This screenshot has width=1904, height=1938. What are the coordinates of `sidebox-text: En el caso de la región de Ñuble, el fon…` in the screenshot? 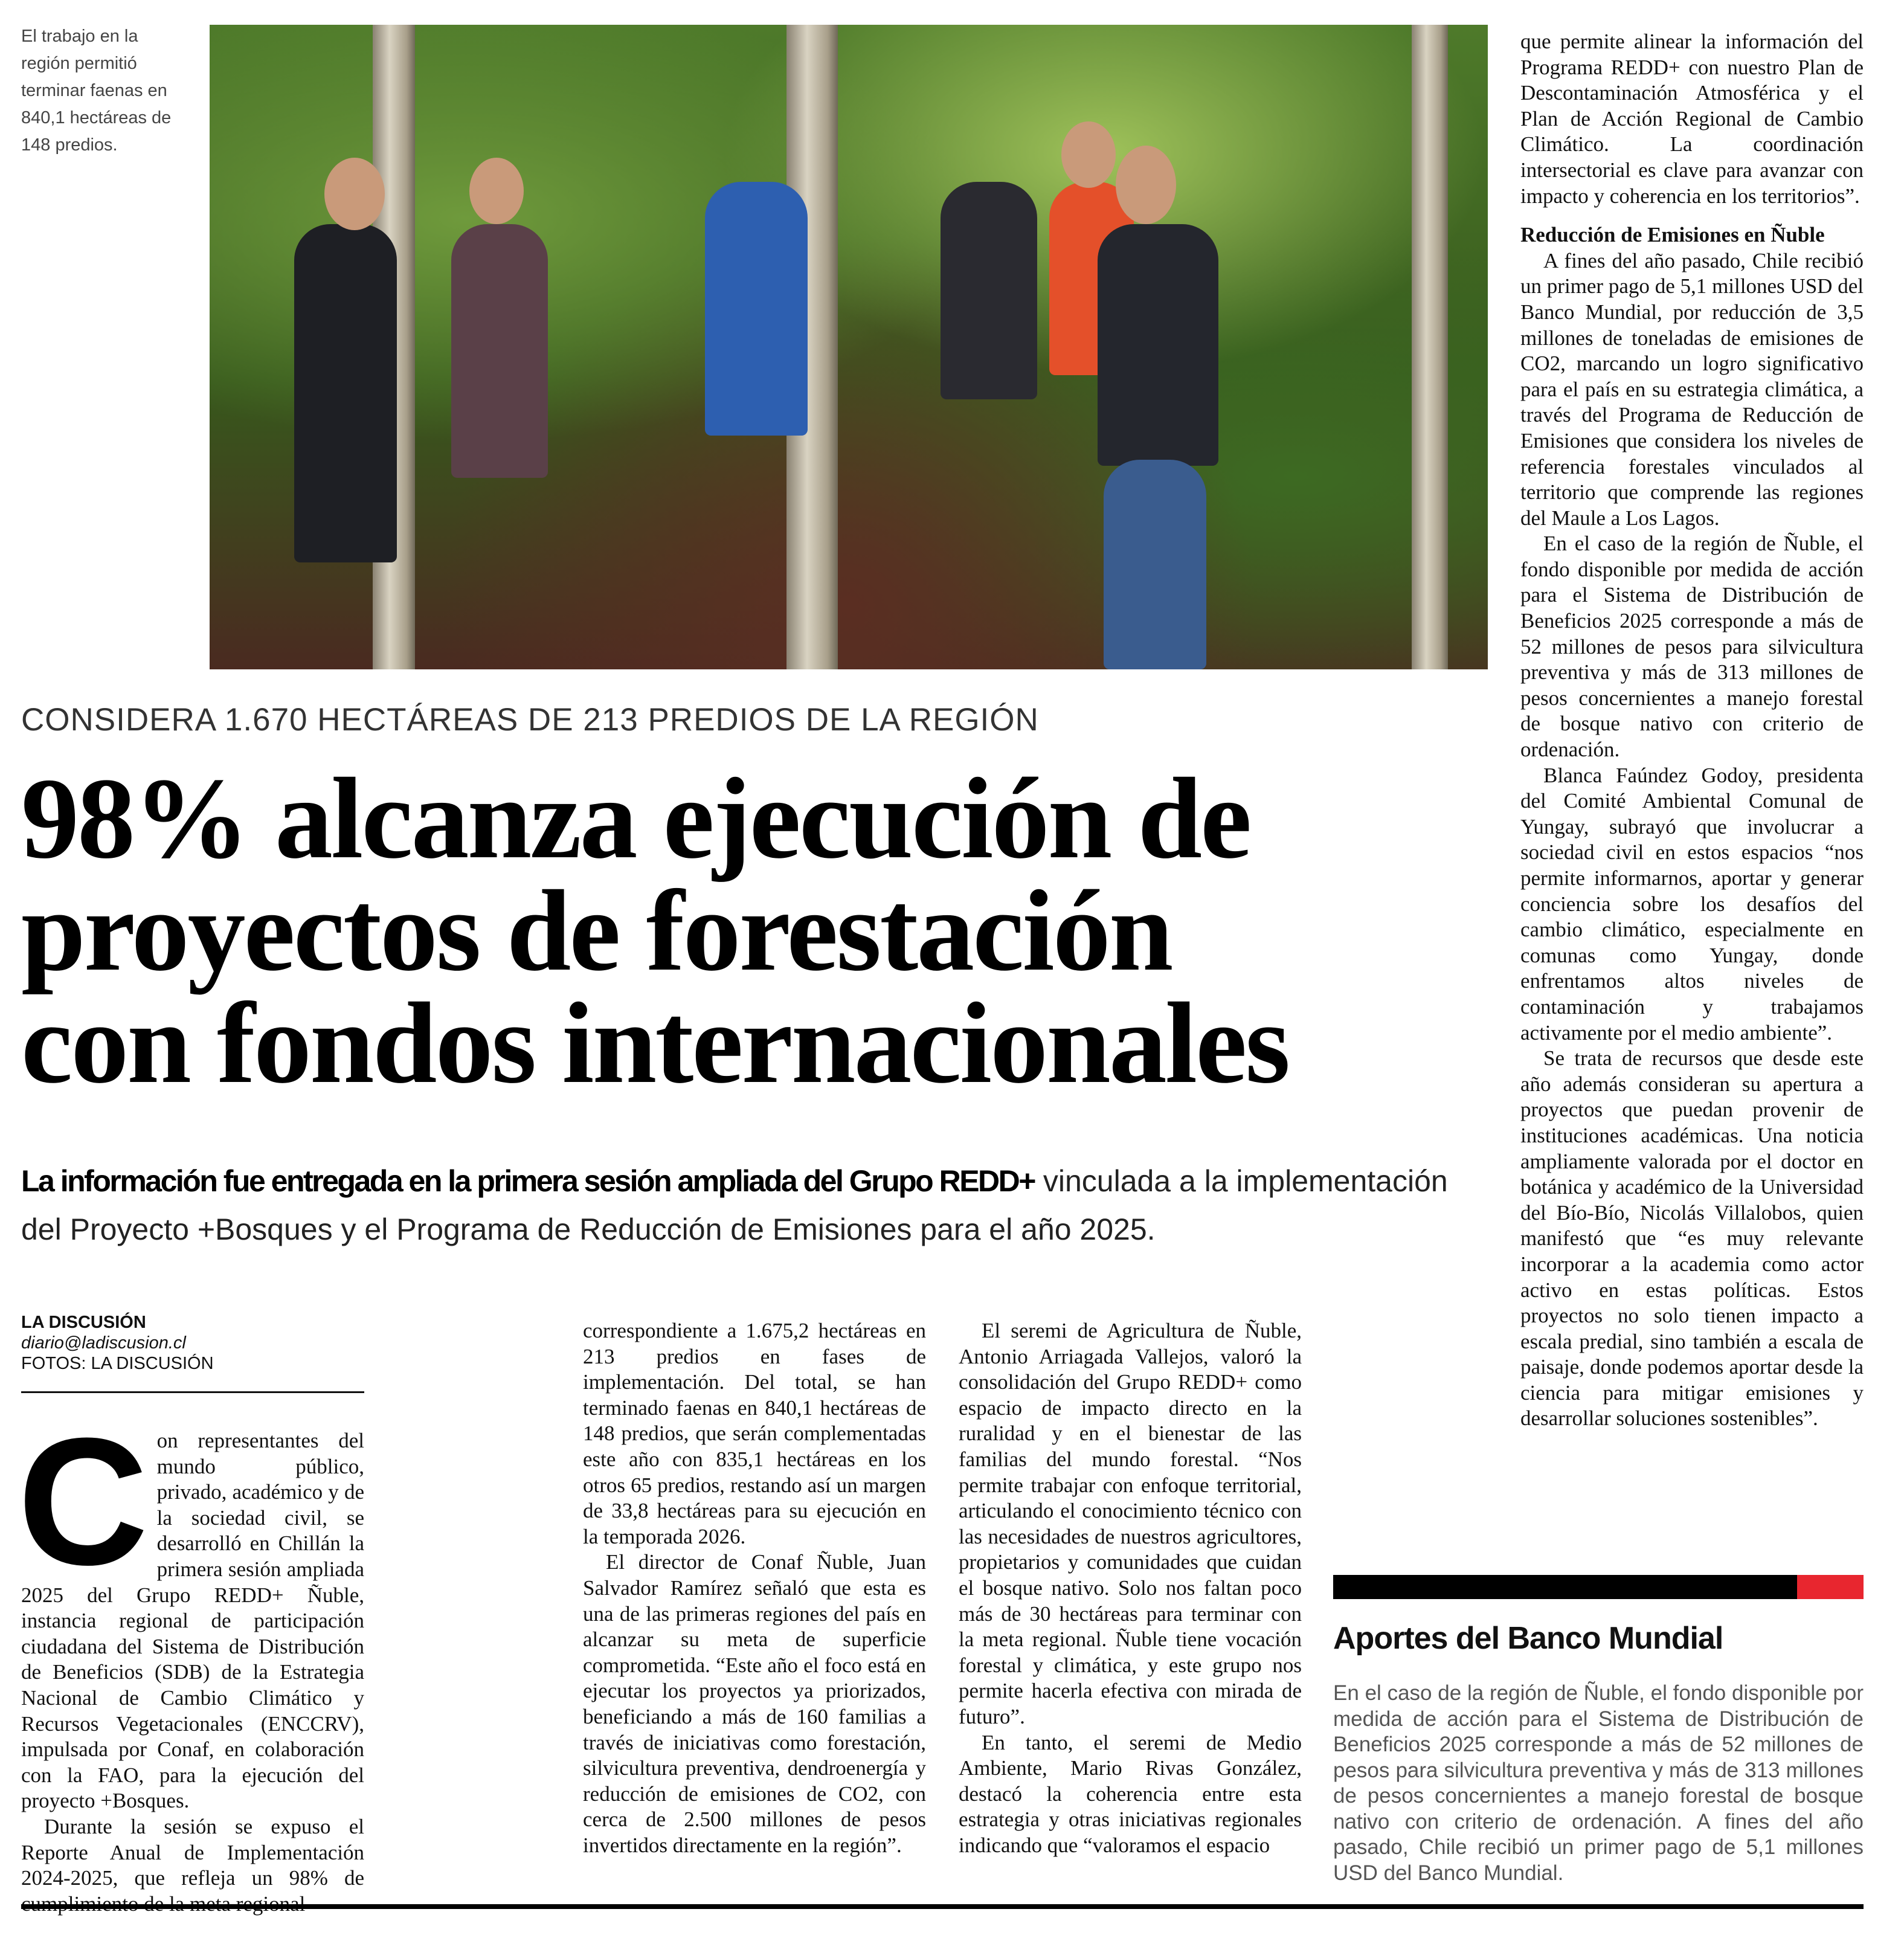 It's located at (1598, 1783).